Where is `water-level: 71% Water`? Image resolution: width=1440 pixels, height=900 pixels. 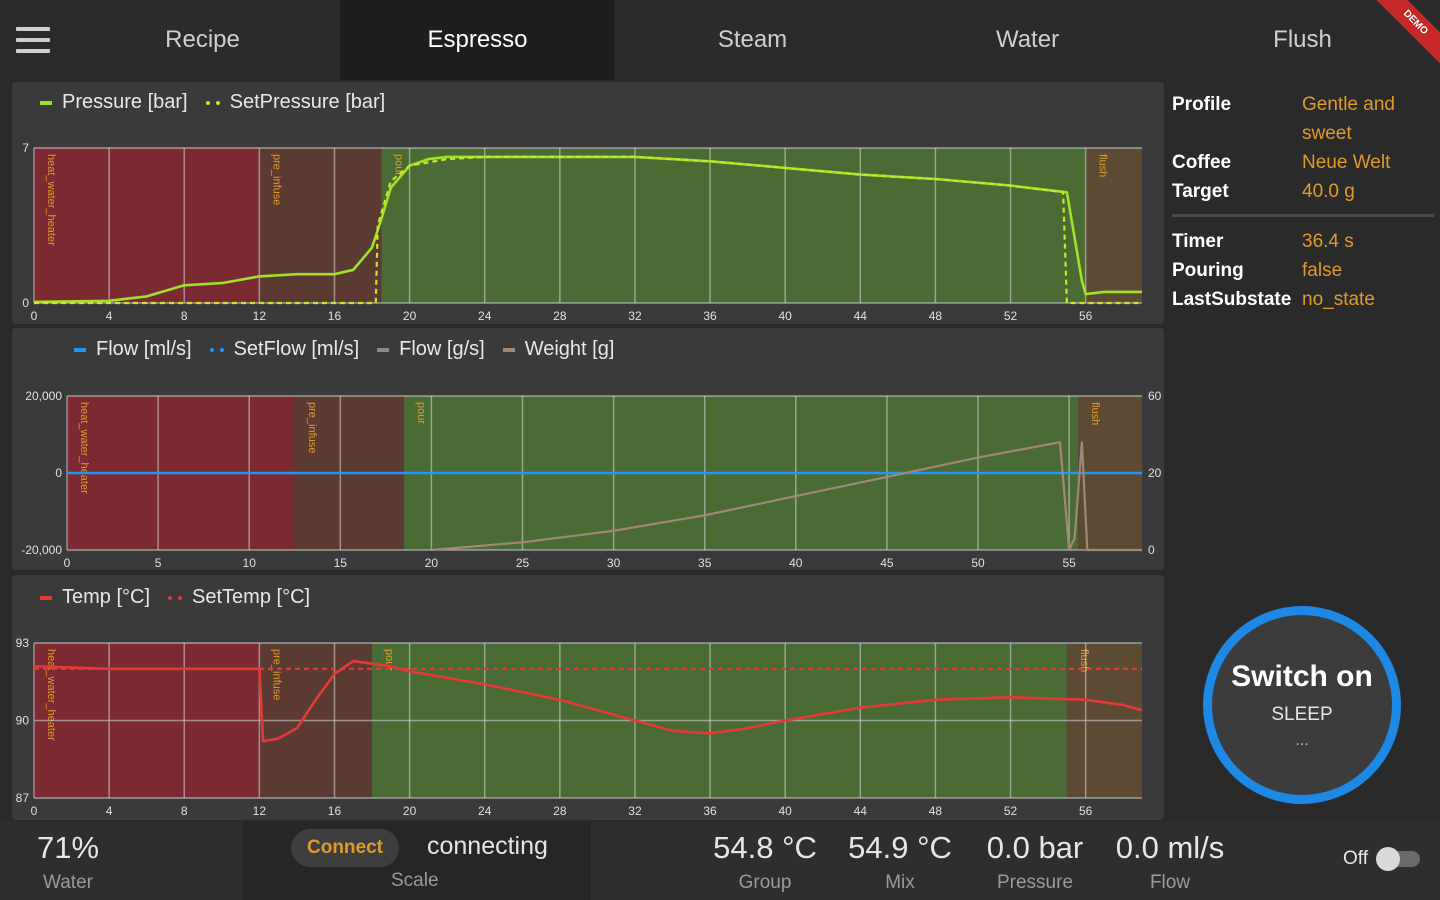 water-level: 71% Water is located at coordinates (68, 861).